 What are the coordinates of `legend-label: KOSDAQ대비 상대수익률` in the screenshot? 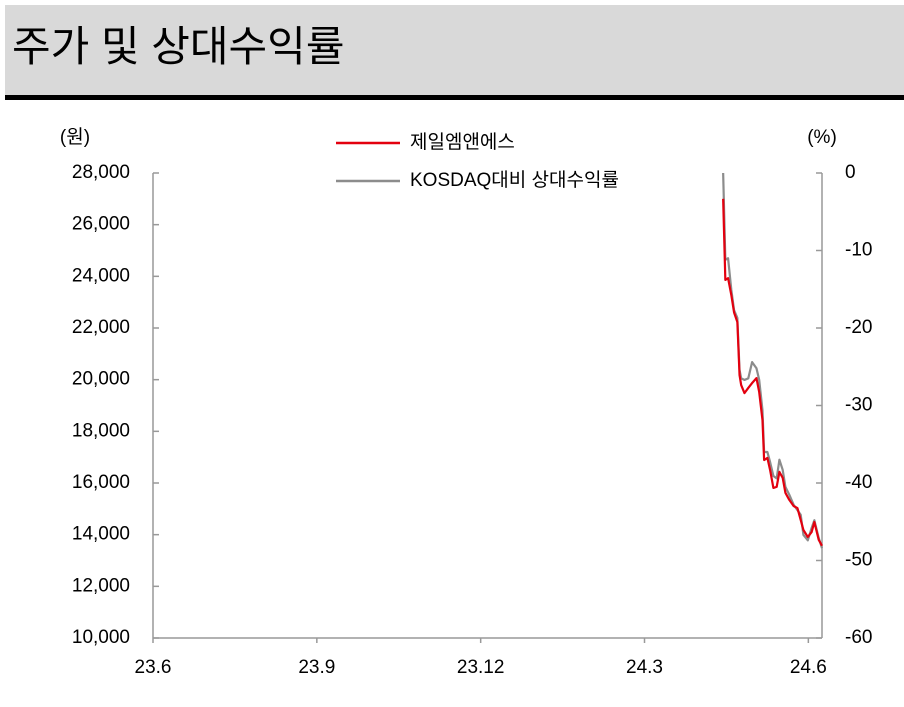 It's located at (514, 180).